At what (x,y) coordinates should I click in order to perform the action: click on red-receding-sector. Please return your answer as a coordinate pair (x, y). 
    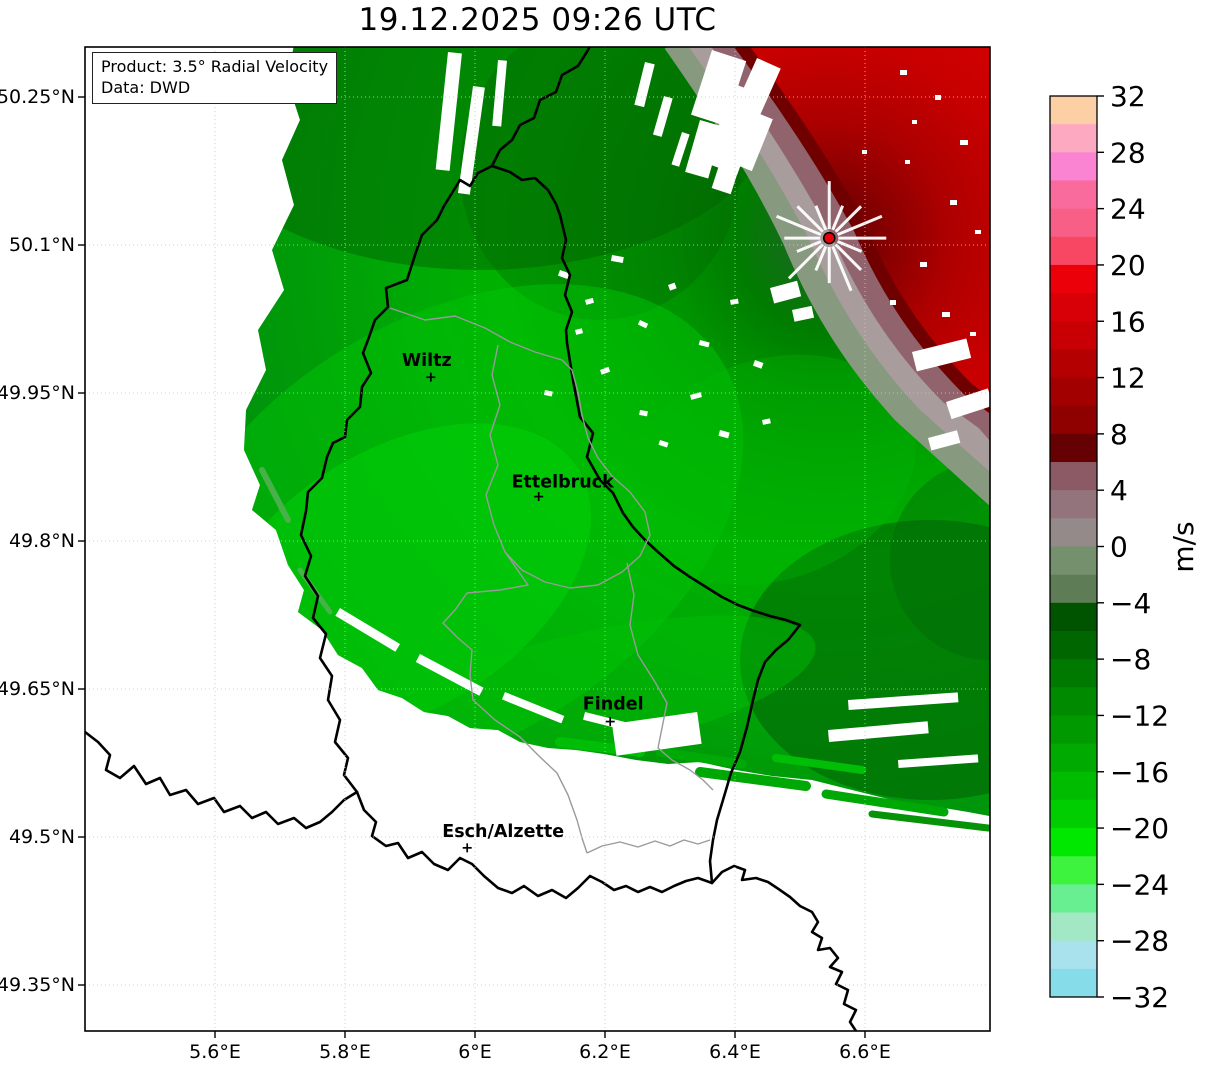
    Looking at the image, I should click on (867, 226).